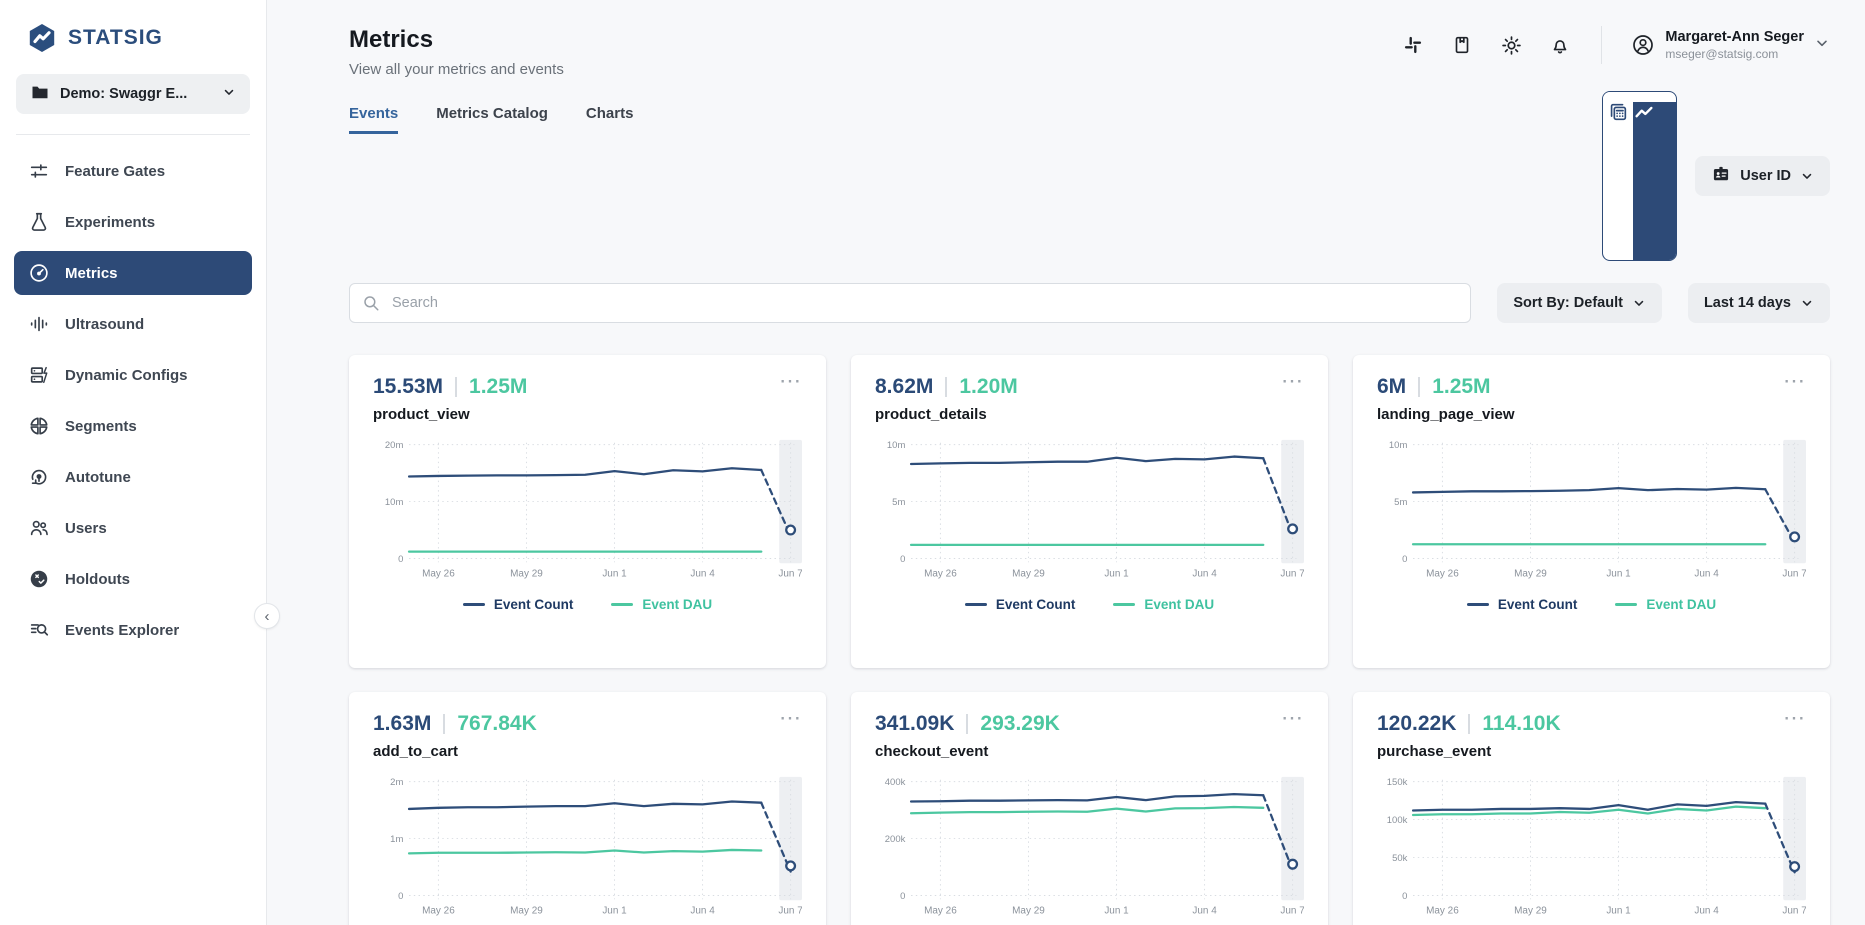 This screenshot has height=925, width=1865. Describe the element at coordinates (39, 426) in the screenshot. I see `segments-icon` at that location.